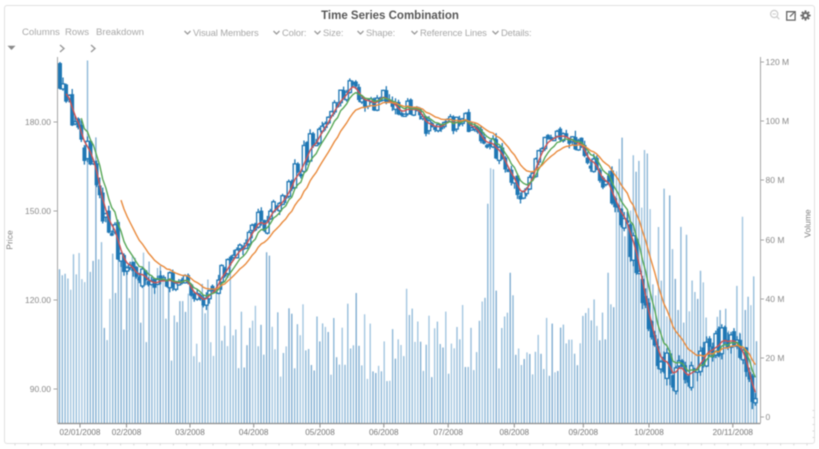  What do you see at coordinates (733, 432) in the screenshot?
I see `svg-text: 20/11/2008` at bounding box center [733, 432].